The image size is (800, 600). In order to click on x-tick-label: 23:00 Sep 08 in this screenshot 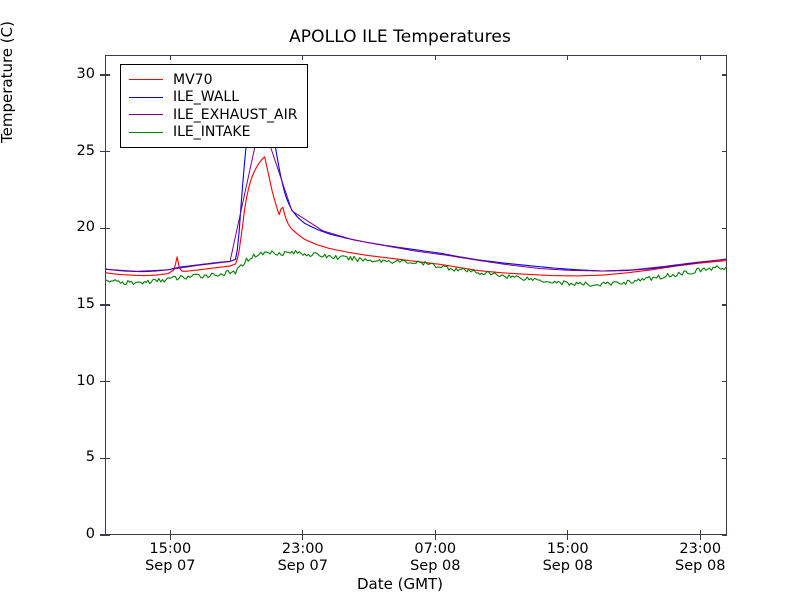, I will do `click(700, 558)`.